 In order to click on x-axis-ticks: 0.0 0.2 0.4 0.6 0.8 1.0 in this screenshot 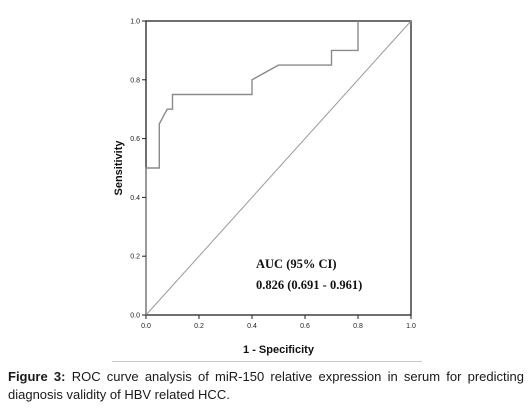, I will do `click(278, 322)`.